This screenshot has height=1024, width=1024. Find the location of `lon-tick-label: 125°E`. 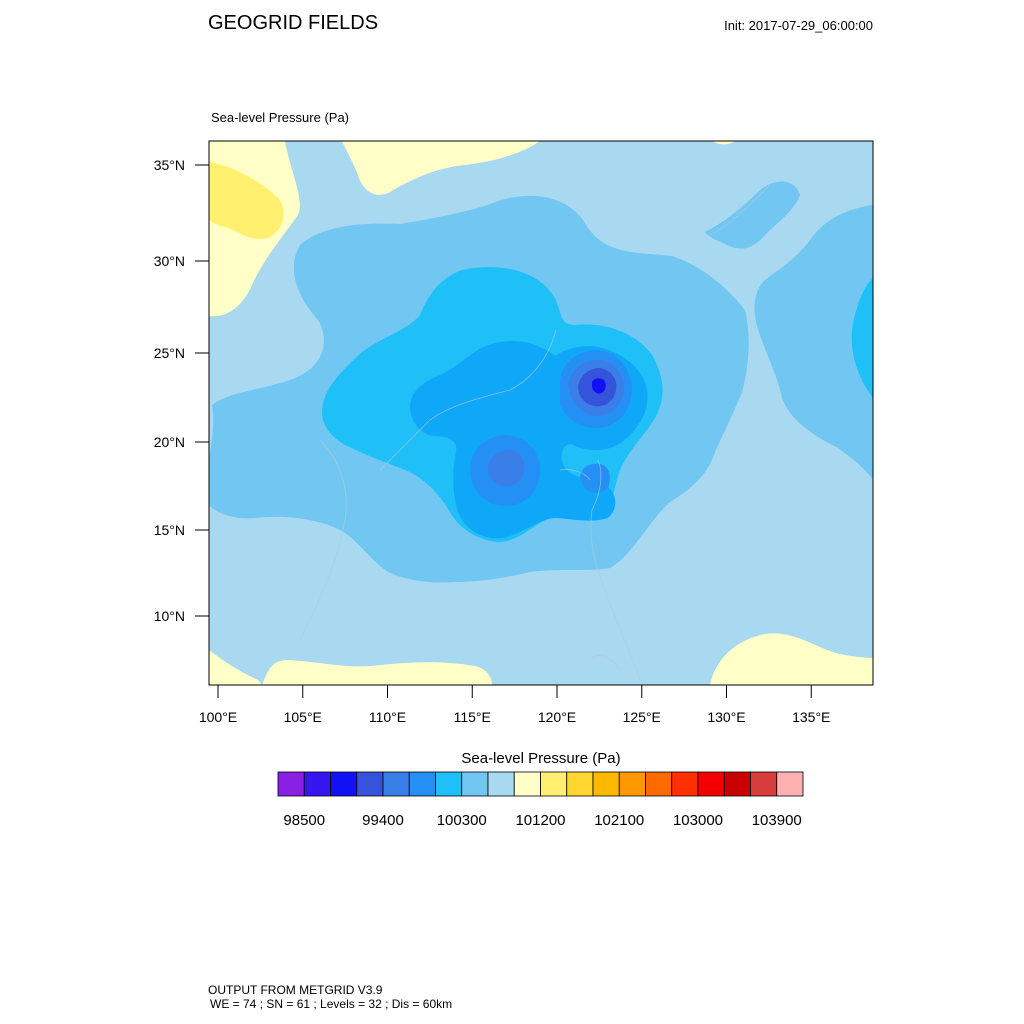

lon-tick-label: 125°E is located at coordinates (642, 717).